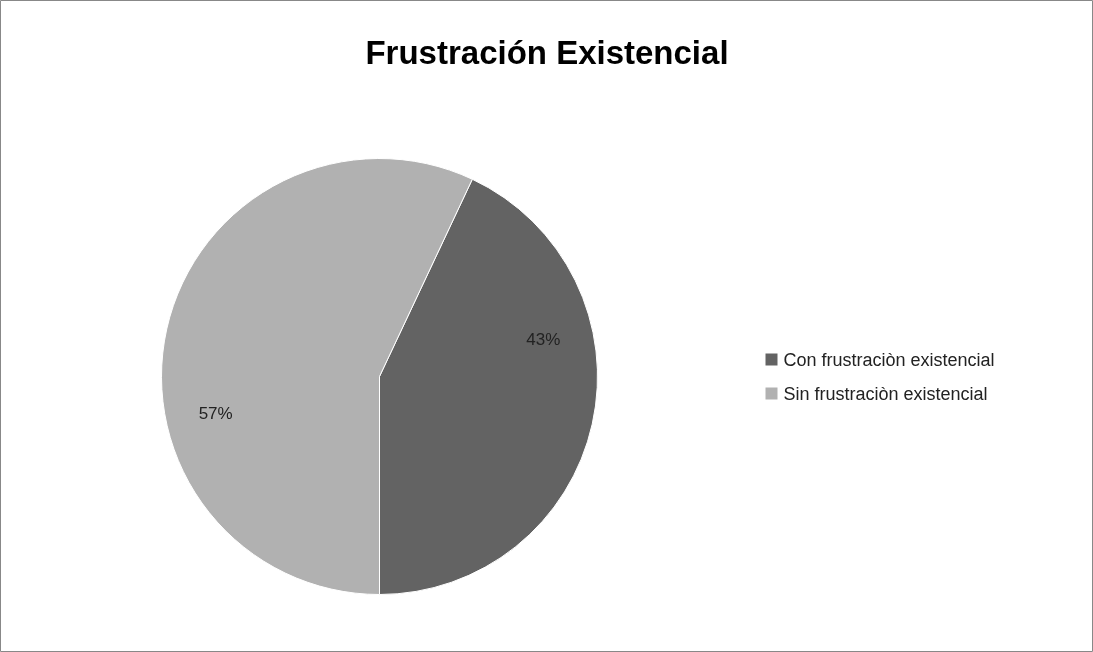 Image resolution: width=1093 pixels, height=652 pixels. What do you see at coordinates (547, 52) in the screenshot?
I see `chart-title: Frustración Existencial` at bounding box center [547, 52].